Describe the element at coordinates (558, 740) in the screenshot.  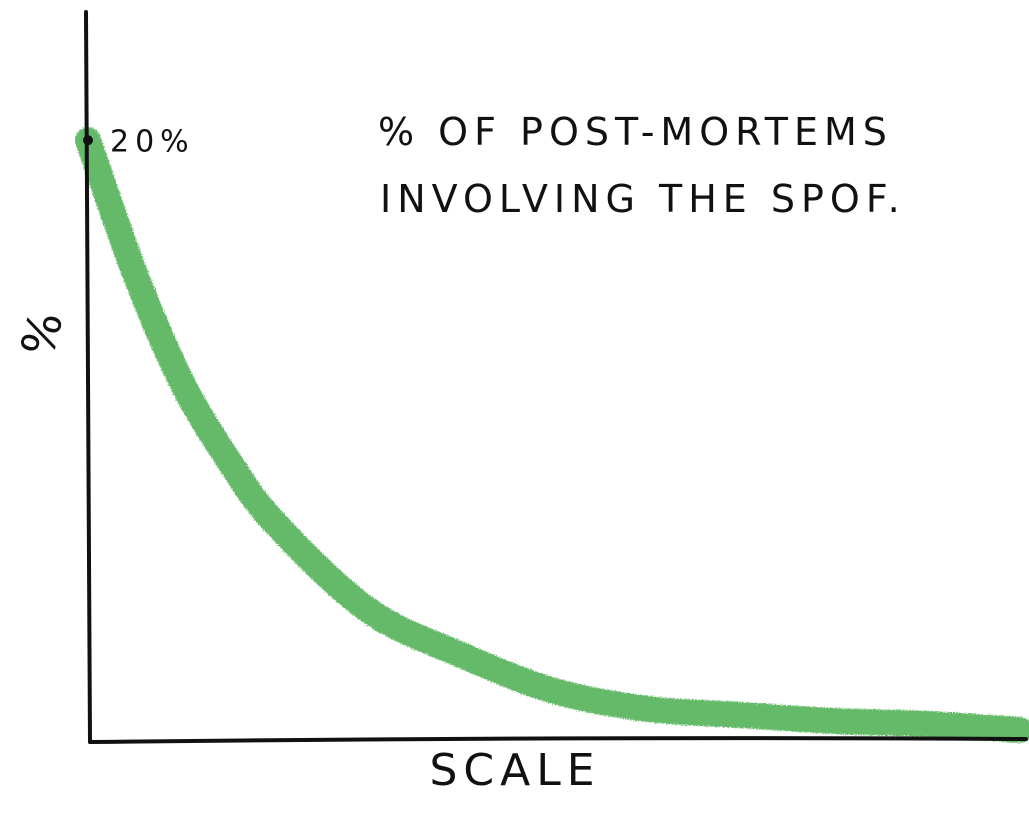
I see `x-axis` at that location.